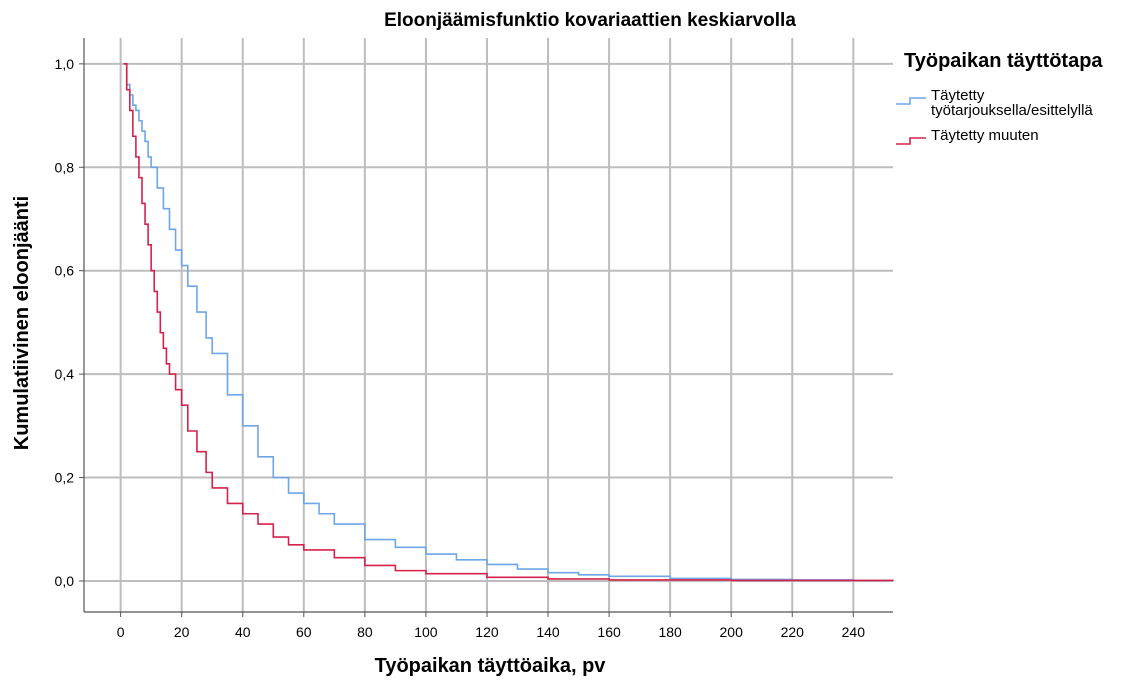 The image size is (1140, 684). I want to click on x-tick-label: 20, so click(182, 632).